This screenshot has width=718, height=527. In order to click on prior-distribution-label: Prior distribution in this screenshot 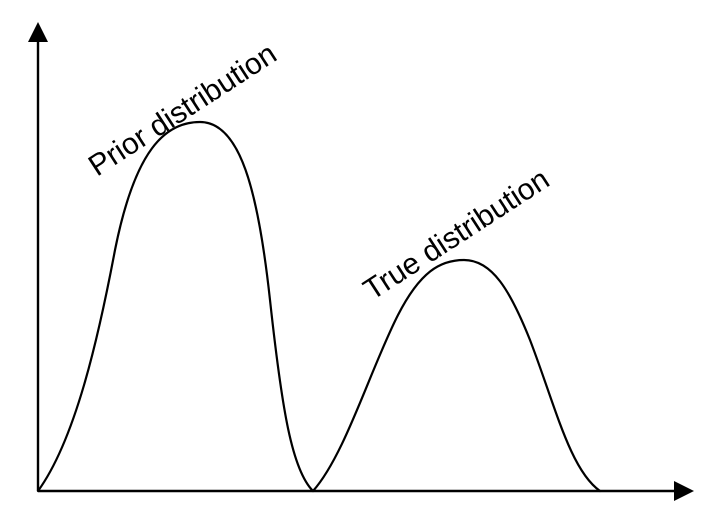, I will do `click(183, 110)`.